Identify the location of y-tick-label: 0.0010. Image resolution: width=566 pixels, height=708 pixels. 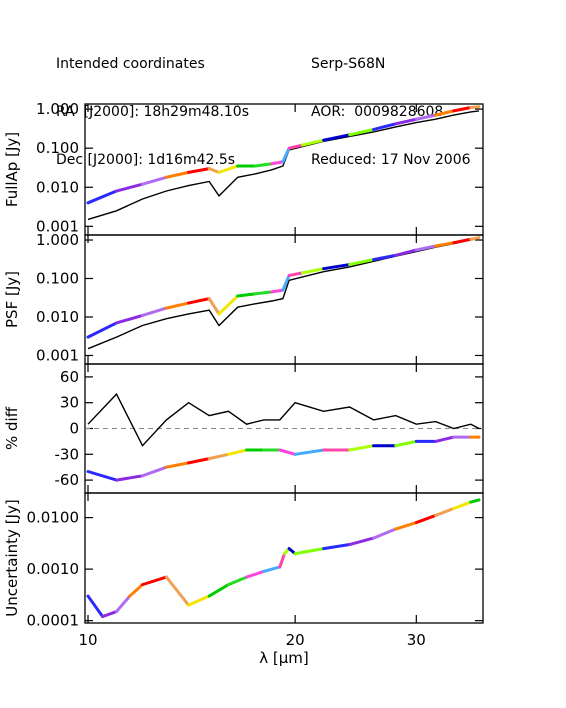
(53, 569).